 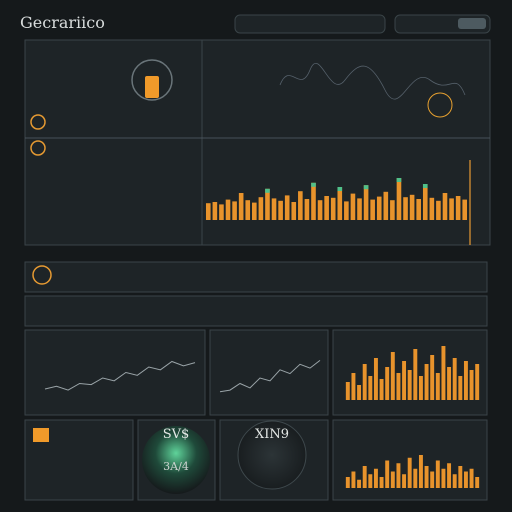 What do you see at coordinates (310, 24) in the screenshot?
I see `nav-bar` at bounding box center [310, 24].